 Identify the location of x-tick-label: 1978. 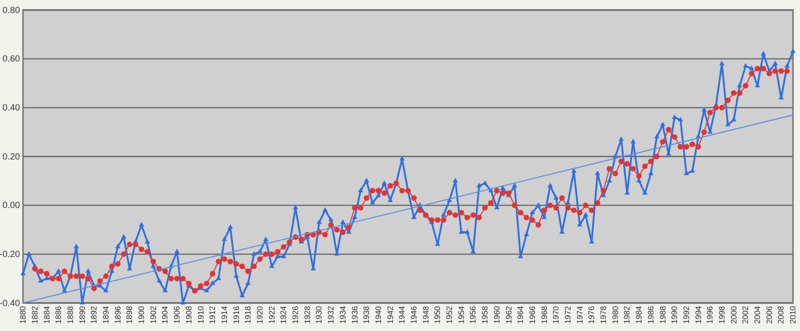
(603, 314).